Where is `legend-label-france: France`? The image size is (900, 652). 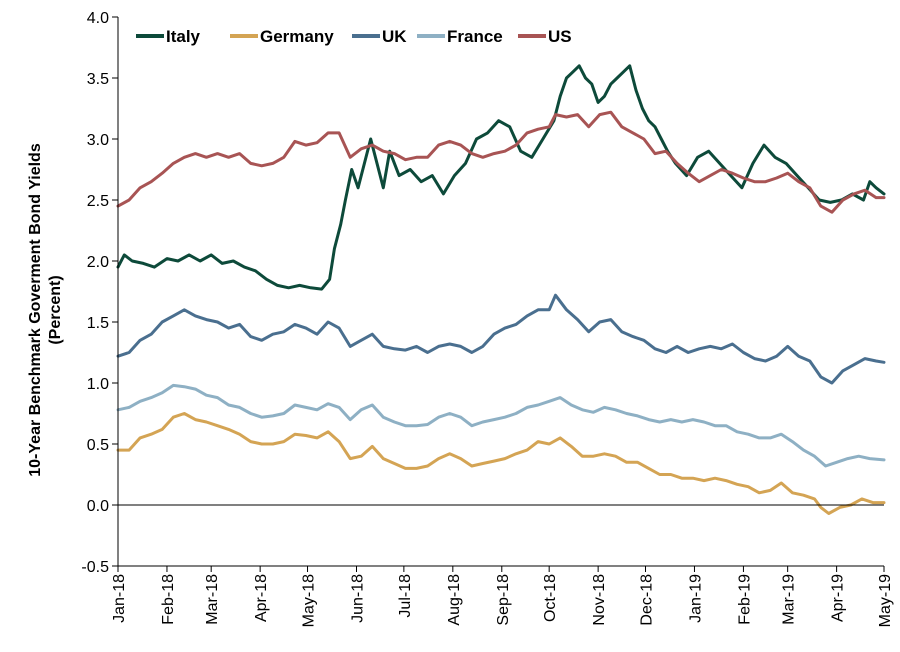
legend-label-france: France is located at coordinates (475, 36).